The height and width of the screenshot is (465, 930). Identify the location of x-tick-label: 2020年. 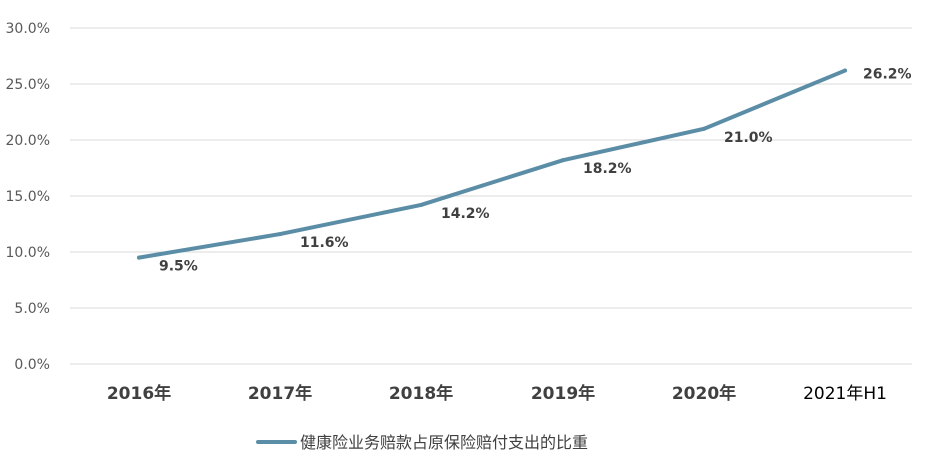
(704, 393).